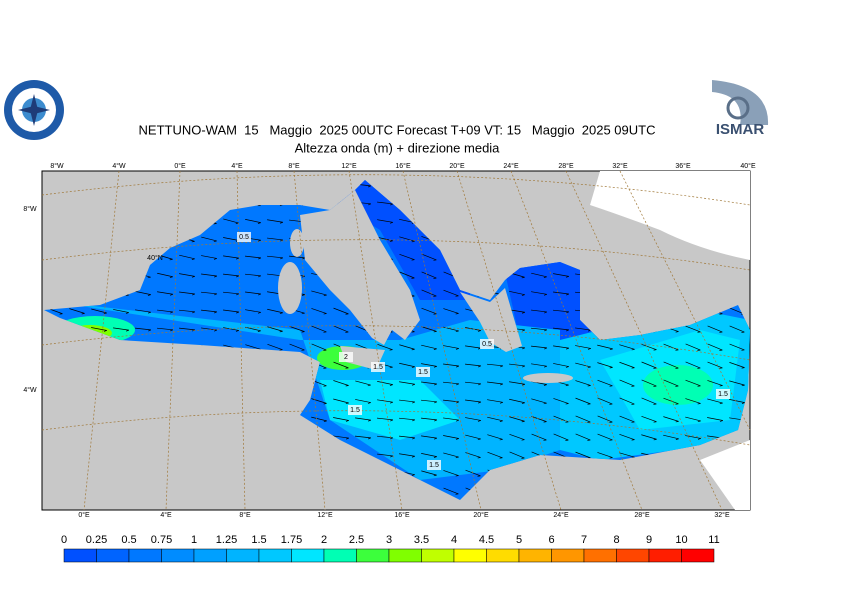 The height and width of the screenshot is (601, 842). I want to click on colorbar-label: 0.25, so click(96, 540).